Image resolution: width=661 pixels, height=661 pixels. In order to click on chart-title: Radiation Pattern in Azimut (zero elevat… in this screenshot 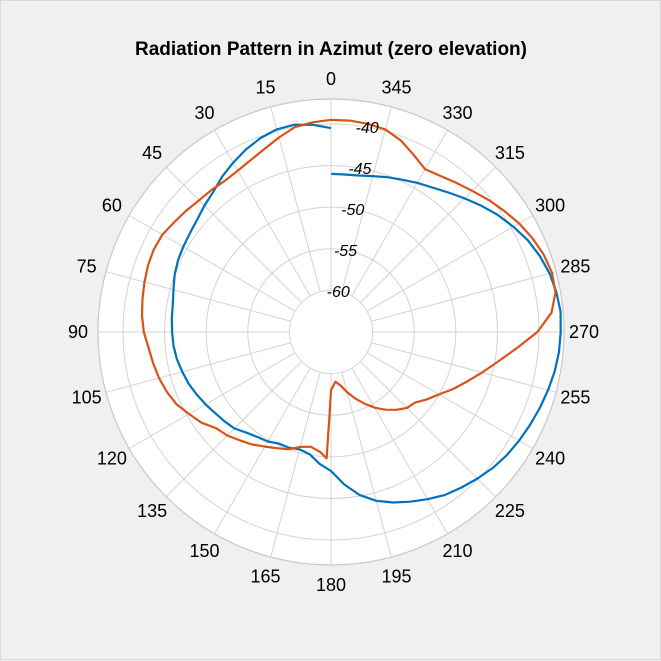, I will do `click(331, 49)`.